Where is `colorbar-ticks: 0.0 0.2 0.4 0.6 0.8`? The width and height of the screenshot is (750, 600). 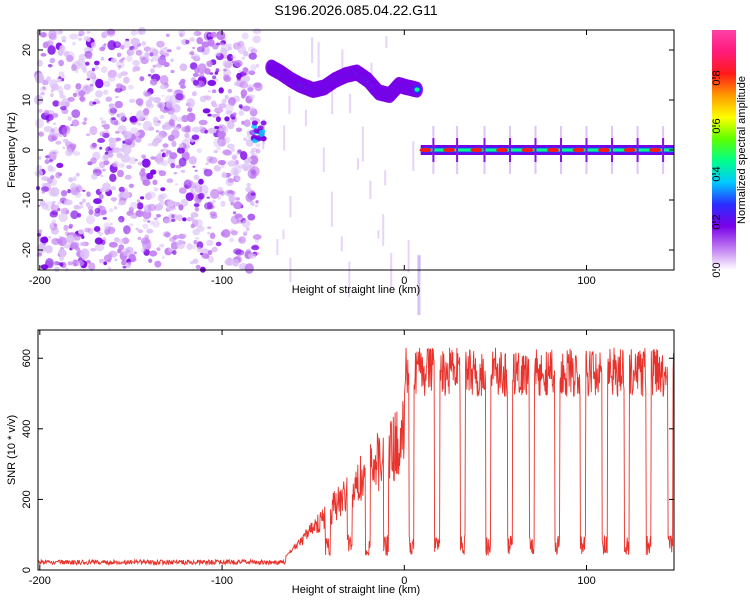 colorbar-ticks: 0.0 0.2 0.4 0.6 0.8 is located at coordinates (717, 173).